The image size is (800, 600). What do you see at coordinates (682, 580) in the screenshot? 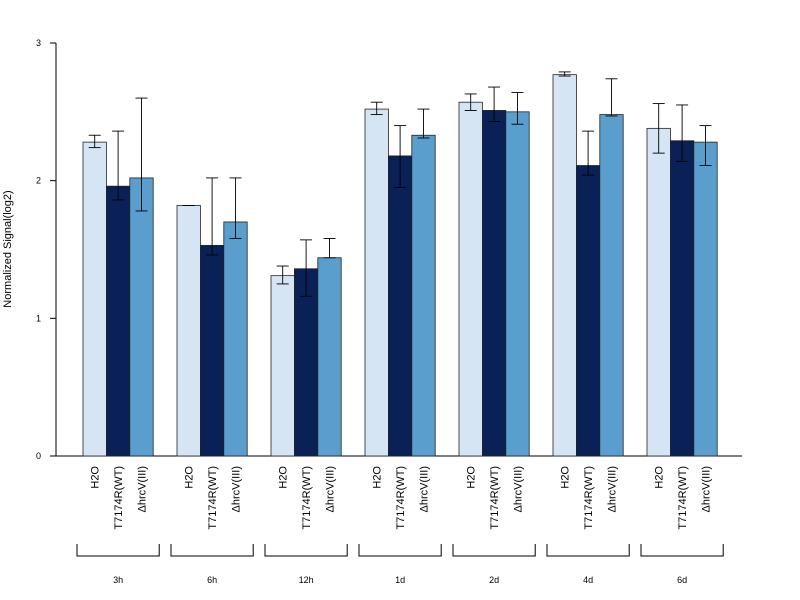
I see `group-label: 6d` at bounding box center [682, 580].